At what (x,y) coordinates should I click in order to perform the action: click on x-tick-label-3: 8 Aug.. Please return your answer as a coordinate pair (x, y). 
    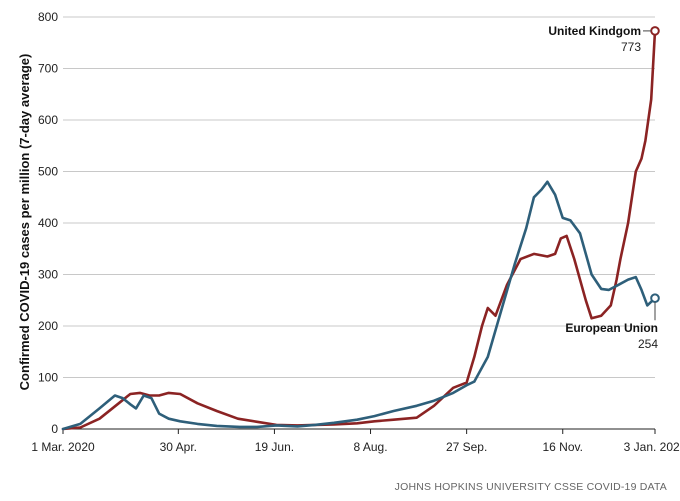
    Looking at the image, I should click on (371, 447).